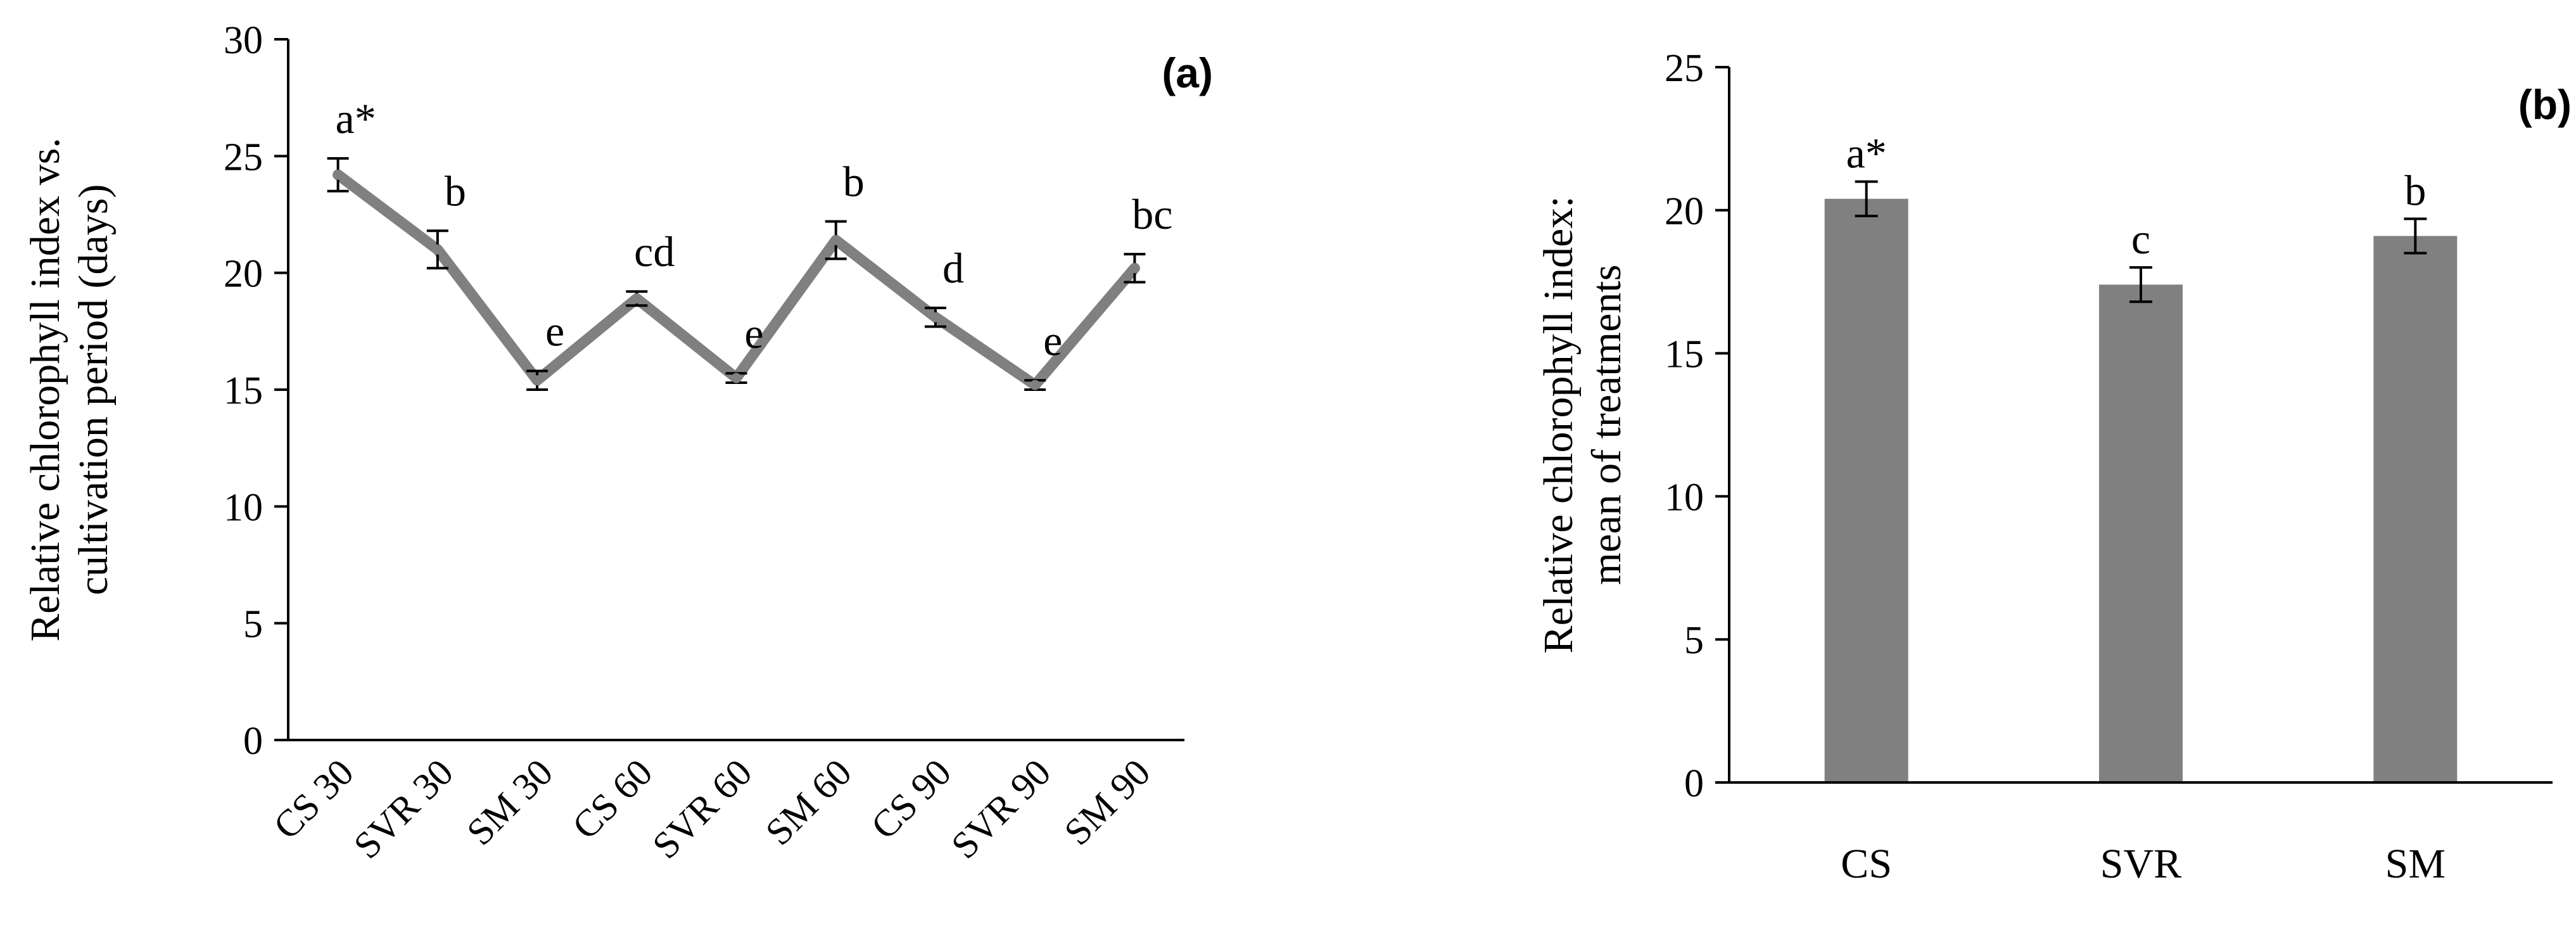 The height and width of the screenshot is (932, 2576). I want to click on x-tick-label-b: SVR, so click(2140, 864).